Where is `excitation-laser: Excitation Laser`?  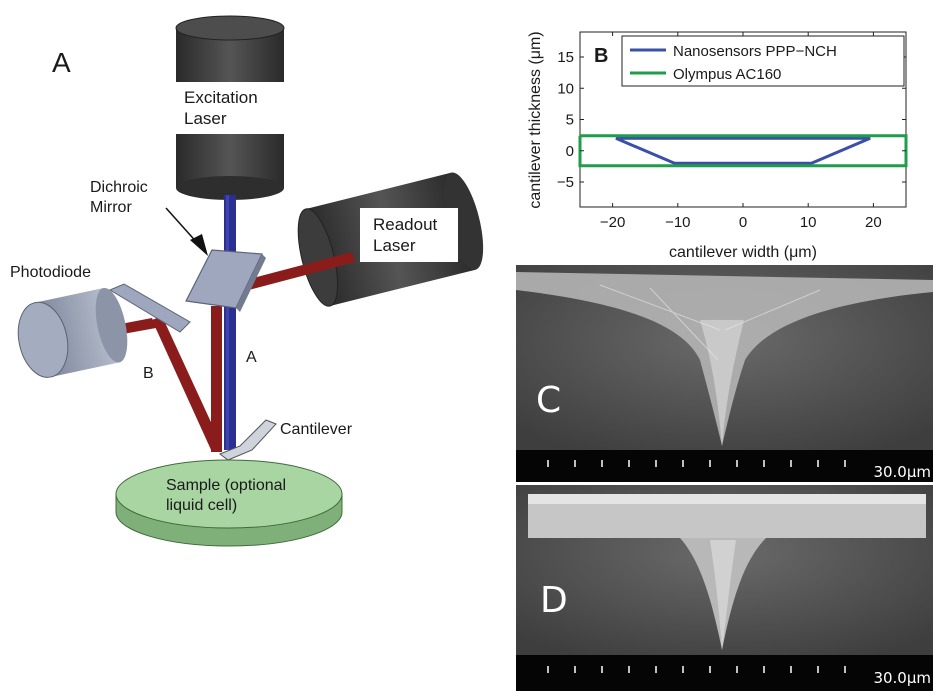
excitation-laser: Excitation Laser is located at coordinates (230, 107).